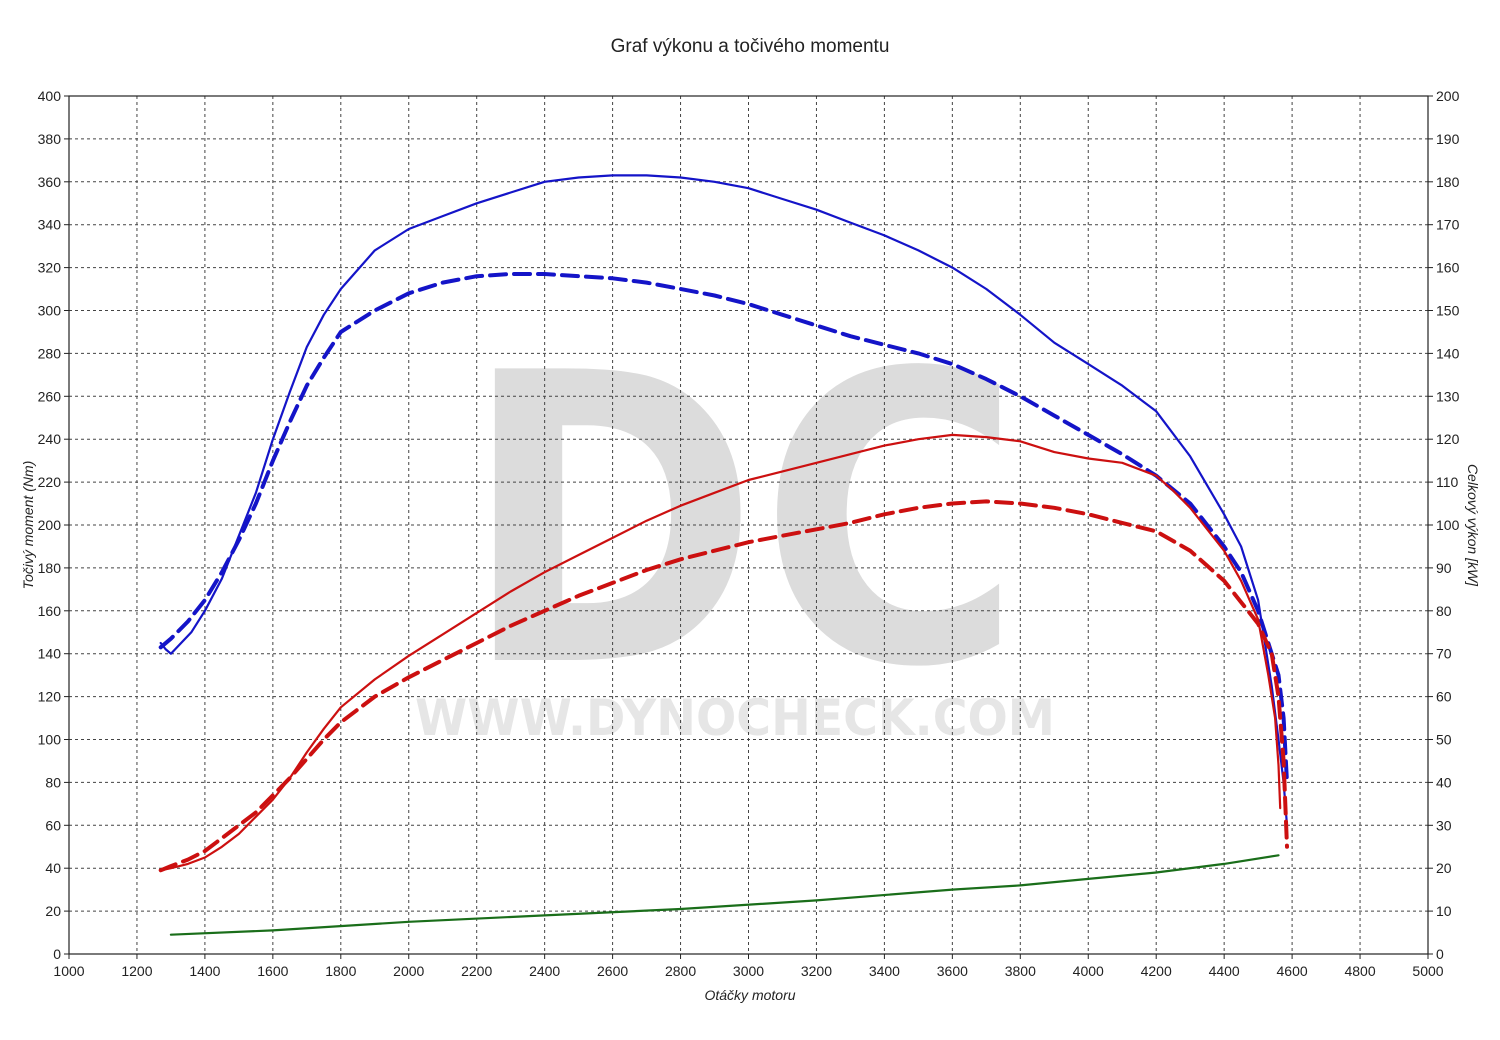 This screenshot has width=1500, height=1040. I want to click on y-right-tick-label: 160, so click(1448, 268).